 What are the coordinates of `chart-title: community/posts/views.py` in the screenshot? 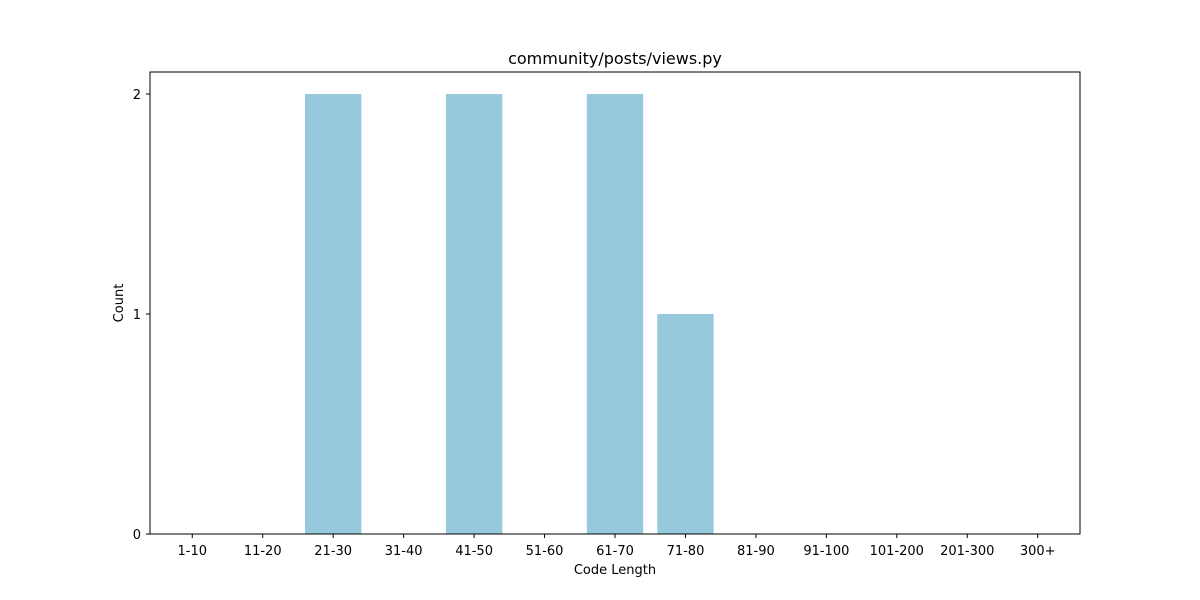 It's located at (615, 58).